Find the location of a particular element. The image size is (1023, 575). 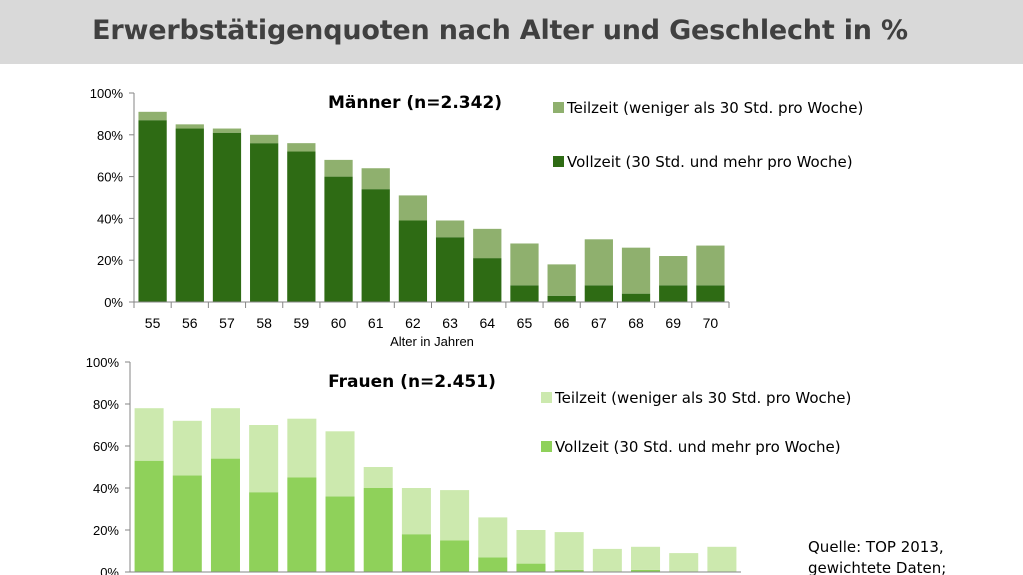

men-x-tick-label: 63 is located at coordinates (450, 323).